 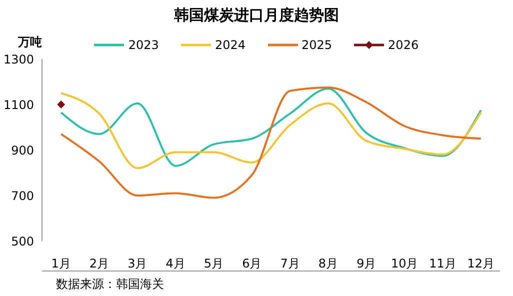 What do you see at coordinates (404, 263) in the screenshot?
I see `x-tick-label: 10月` at bounding box center [404, 263].